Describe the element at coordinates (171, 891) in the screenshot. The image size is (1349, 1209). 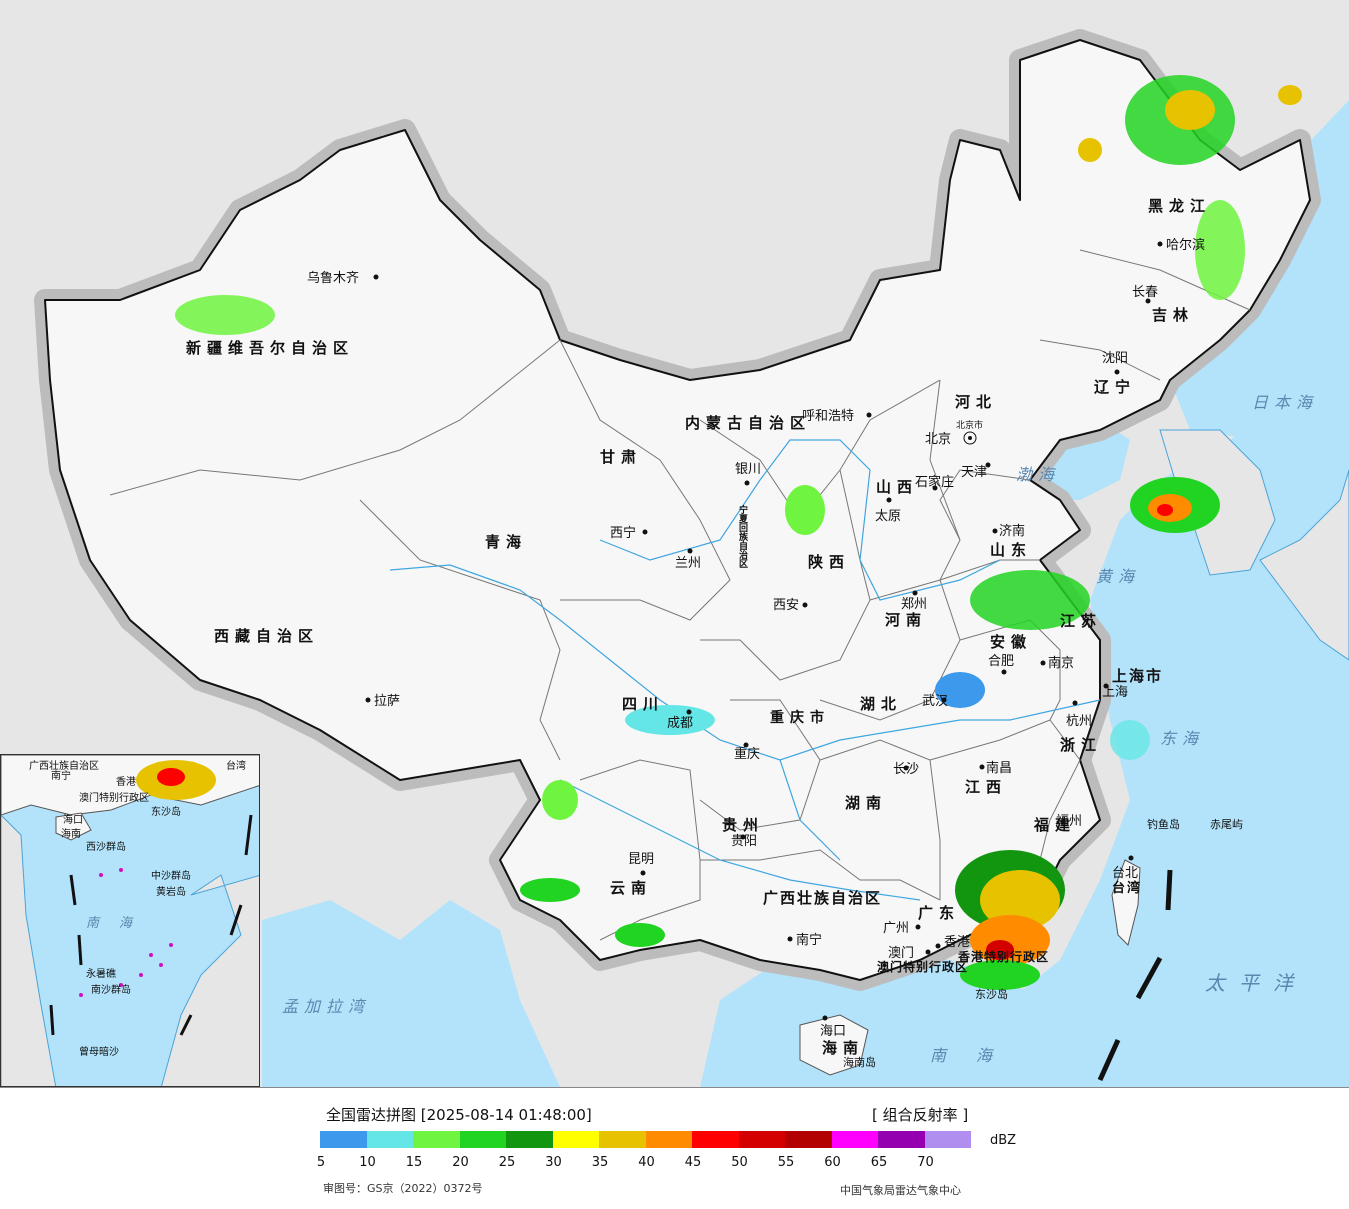
I see `svg-text: 黄岩岛` at that location.